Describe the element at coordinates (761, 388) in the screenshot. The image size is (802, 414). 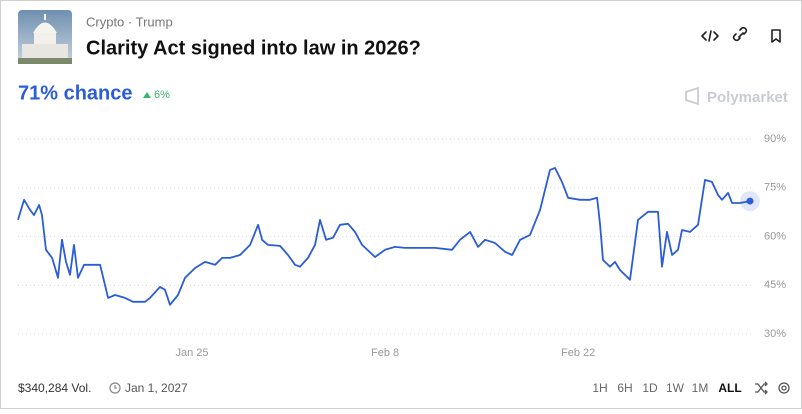
I see `shuffle-button` at that location.